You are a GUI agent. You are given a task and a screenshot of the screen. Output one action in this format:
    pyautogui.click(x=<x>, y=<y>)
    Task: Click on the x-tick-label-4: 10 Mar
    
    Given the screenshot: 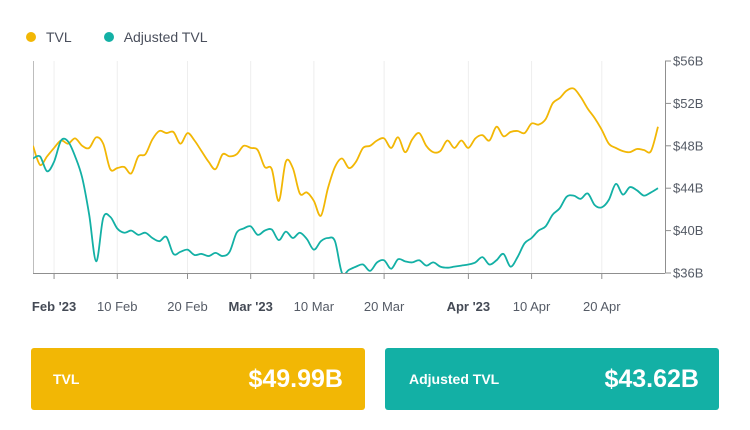 What is the action you would take?
    pyautogui.click(x=314, y=306)
    